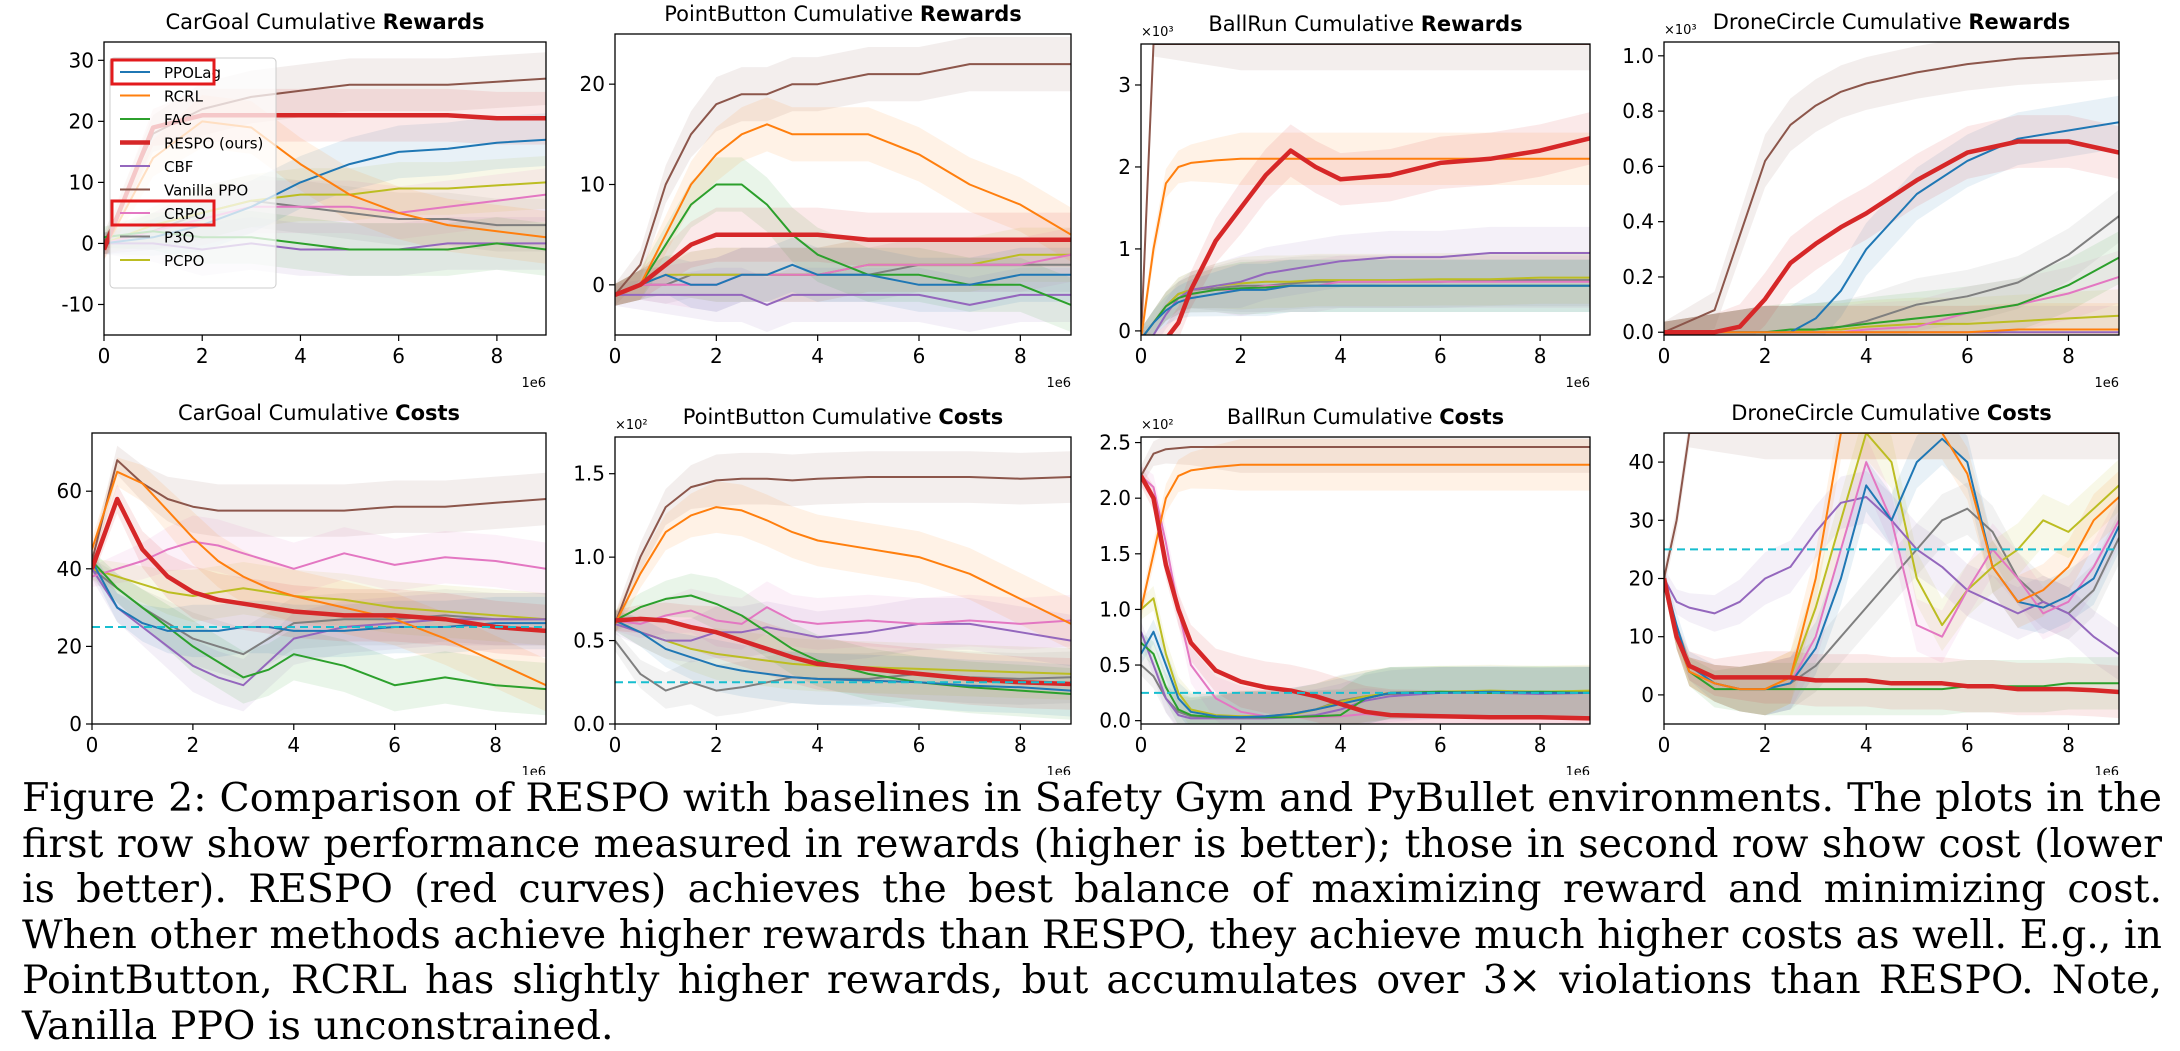 This screenshot has height=1051, width=2180. What do you see at coordinates (1124, 249) in the screenshot?
I see `y-tick-label: 1` at bounding box center [1124, 249].